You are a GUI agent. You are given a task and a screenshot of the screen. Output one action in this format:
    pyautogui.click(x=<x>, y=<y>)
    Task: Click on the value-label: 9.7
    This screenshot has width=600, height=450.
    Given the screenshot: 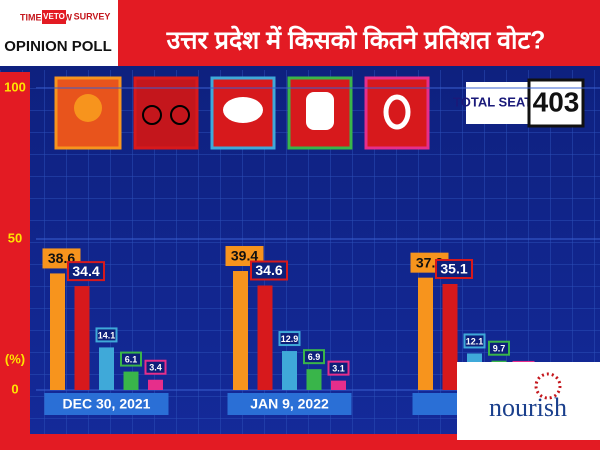 What is the action you would take?
    pyautogui.click(x=499, y=349)
    